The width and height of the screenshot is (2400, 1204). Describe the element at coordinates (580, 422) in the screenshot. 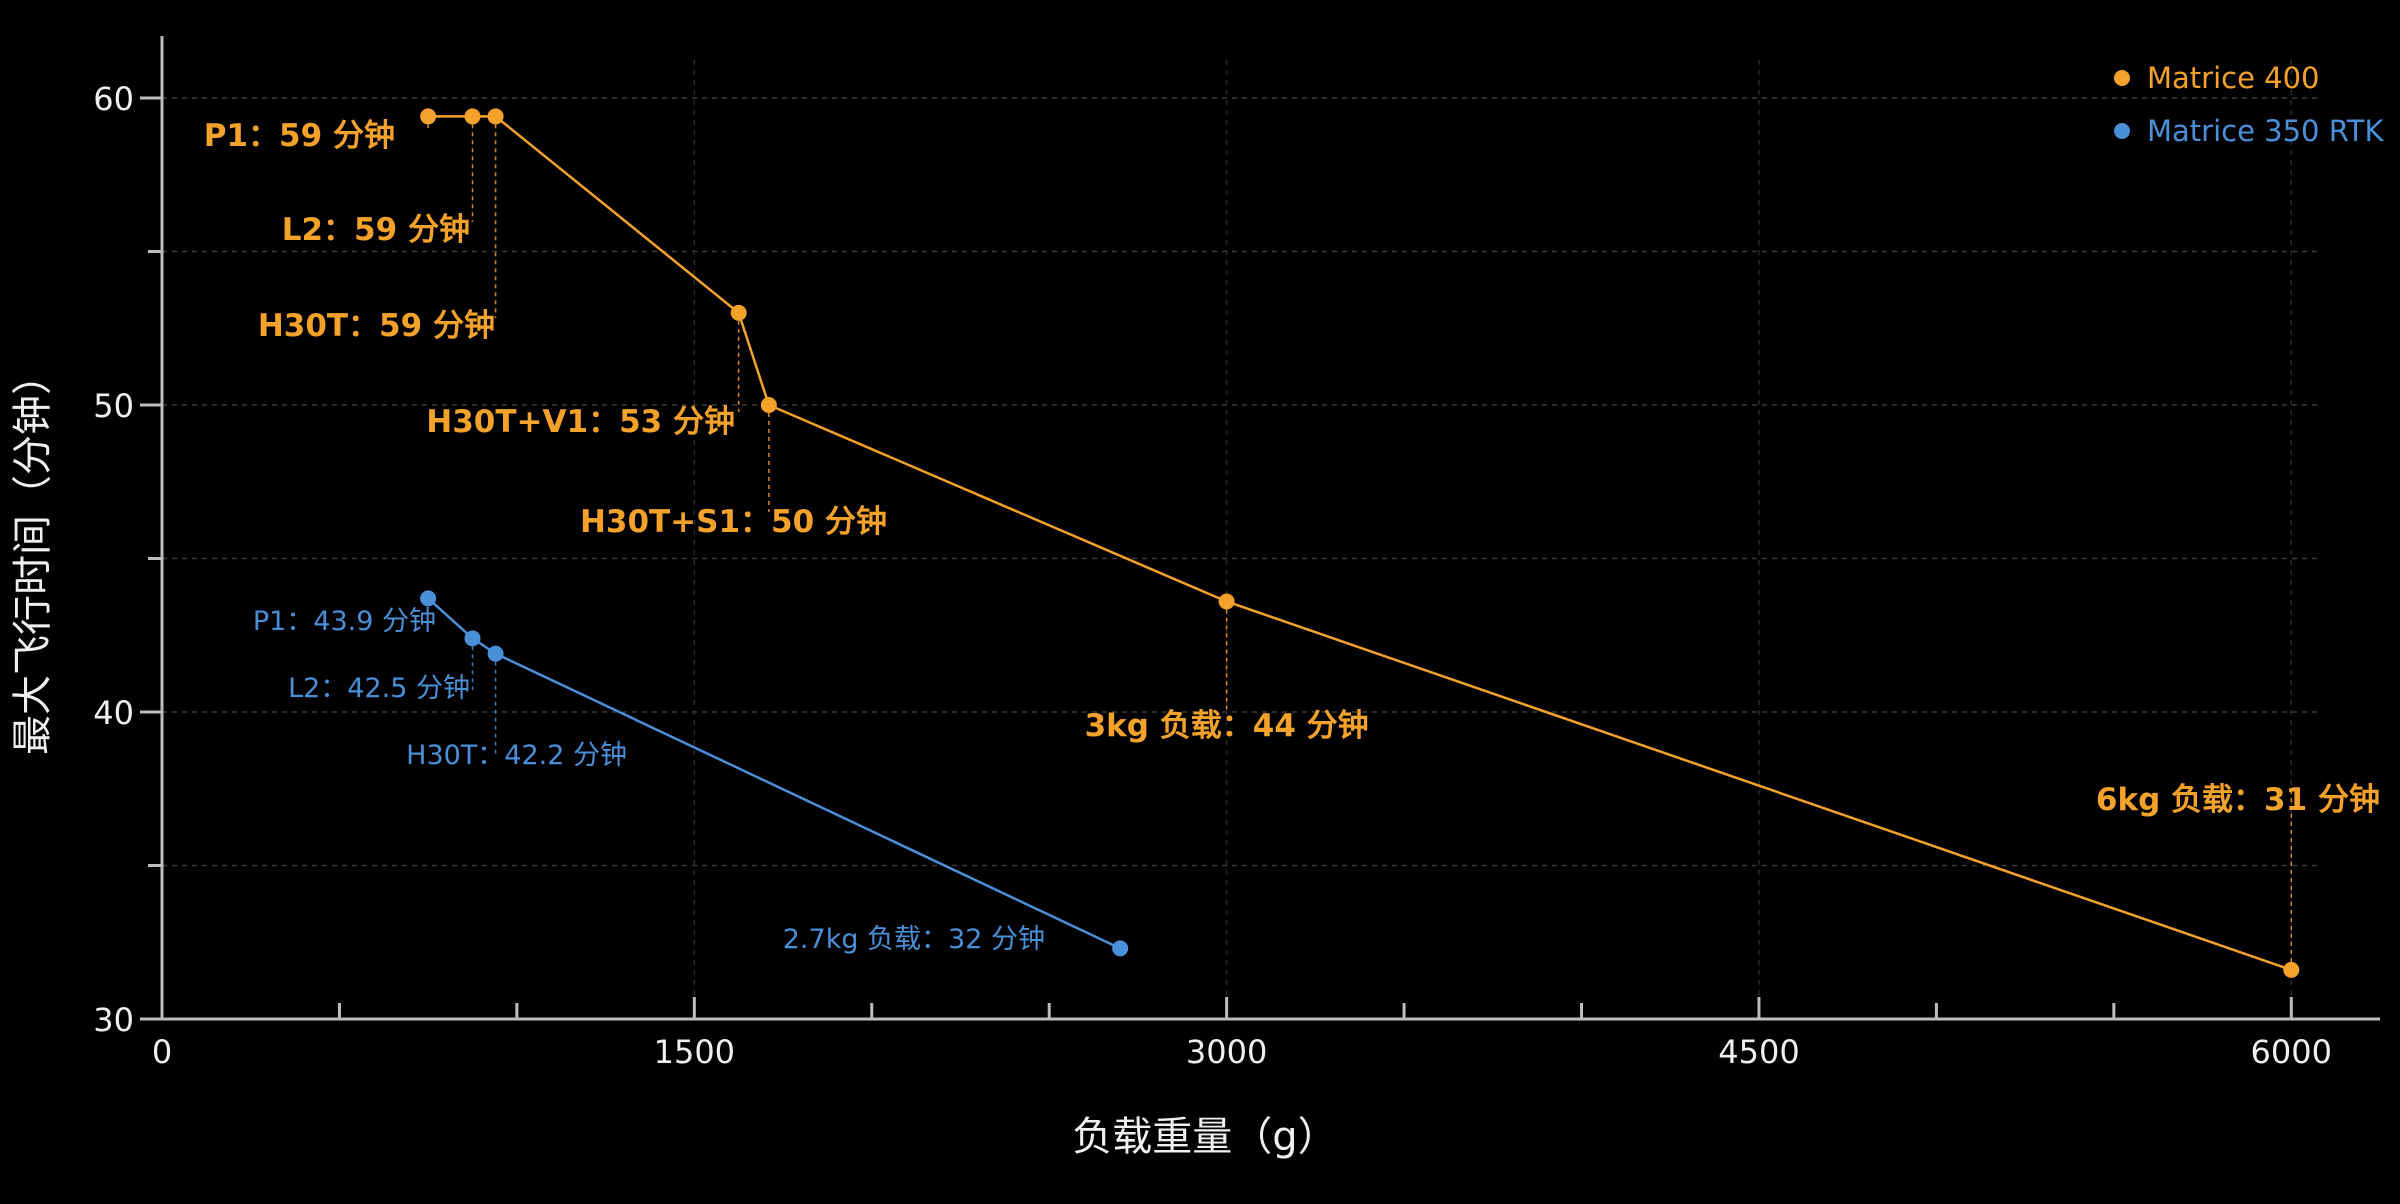

I see `data-label: H30T+V1：53 分钟` at that location.